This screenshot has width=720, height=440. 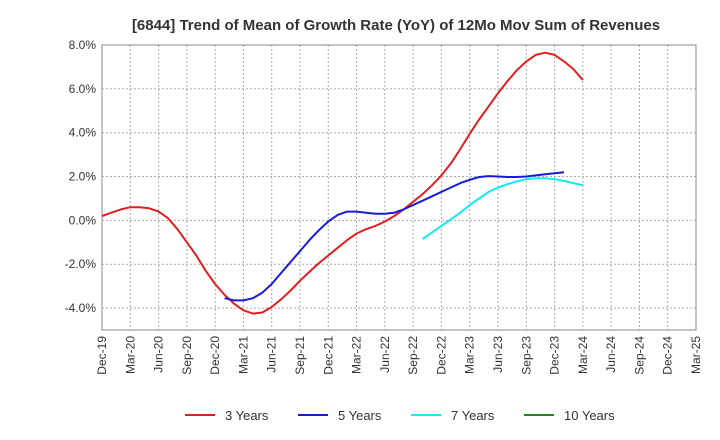 I want to click on x-tick-label: Jun-24, so click(x=611, y=354).